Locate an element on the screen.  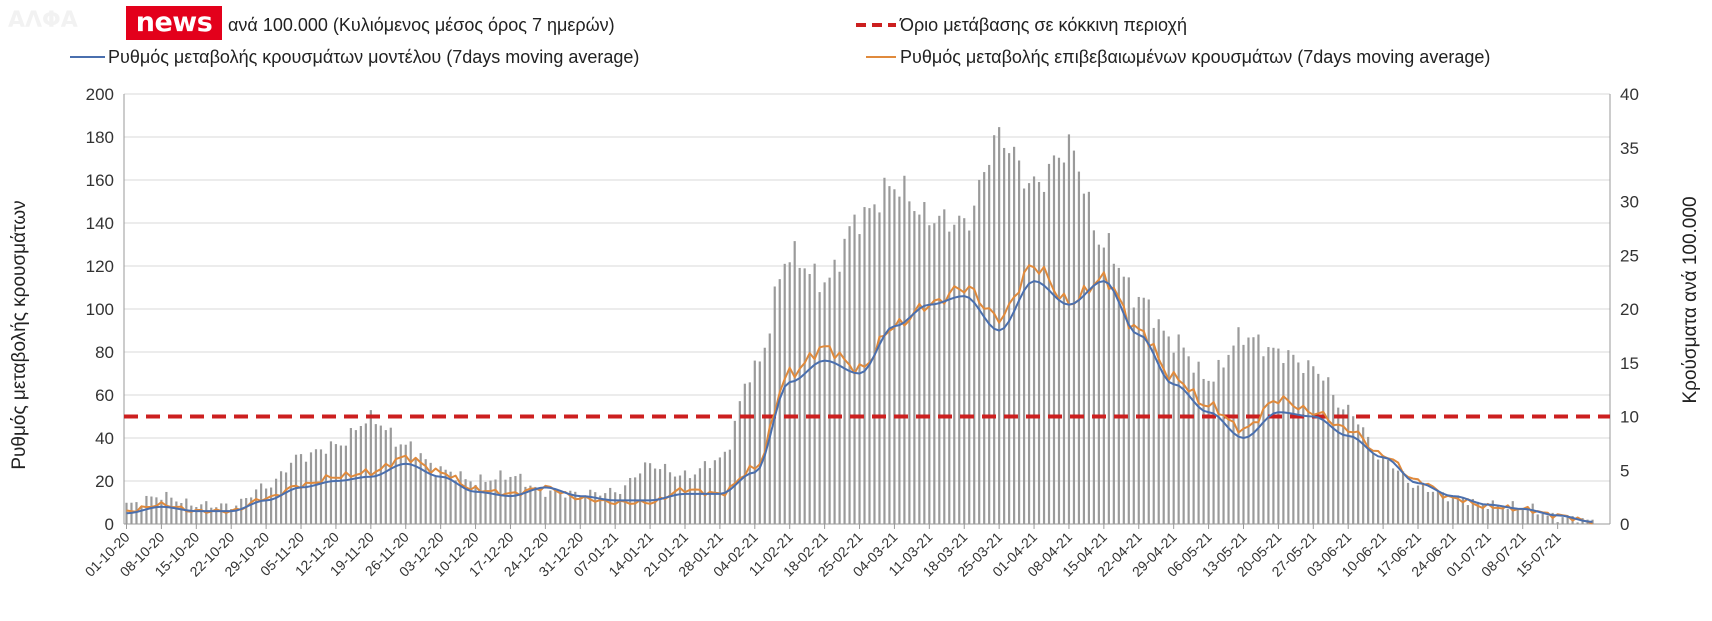
left-tick-label: 20 is located at coordinates (104, 481).